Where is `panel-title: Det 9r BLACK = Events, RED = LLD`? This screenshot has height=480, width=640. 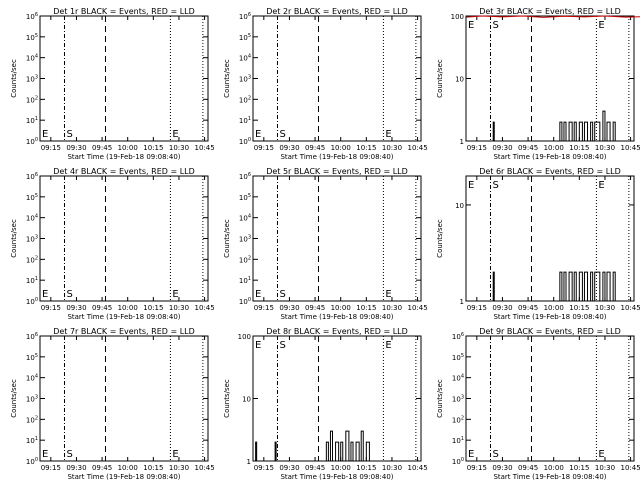
panel-title: Det 9r BLACK = Events, RED = LLD is located at coordinates (550, 331).